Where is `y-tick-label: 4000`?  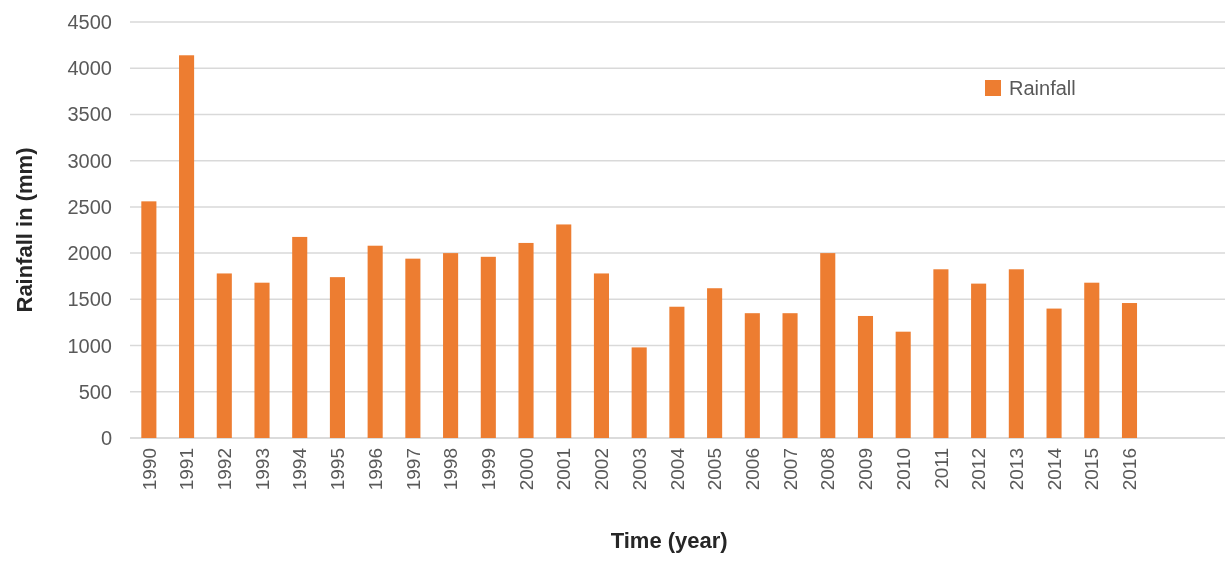
y-tick-label: 4000 is located at coordinates (89, 68).